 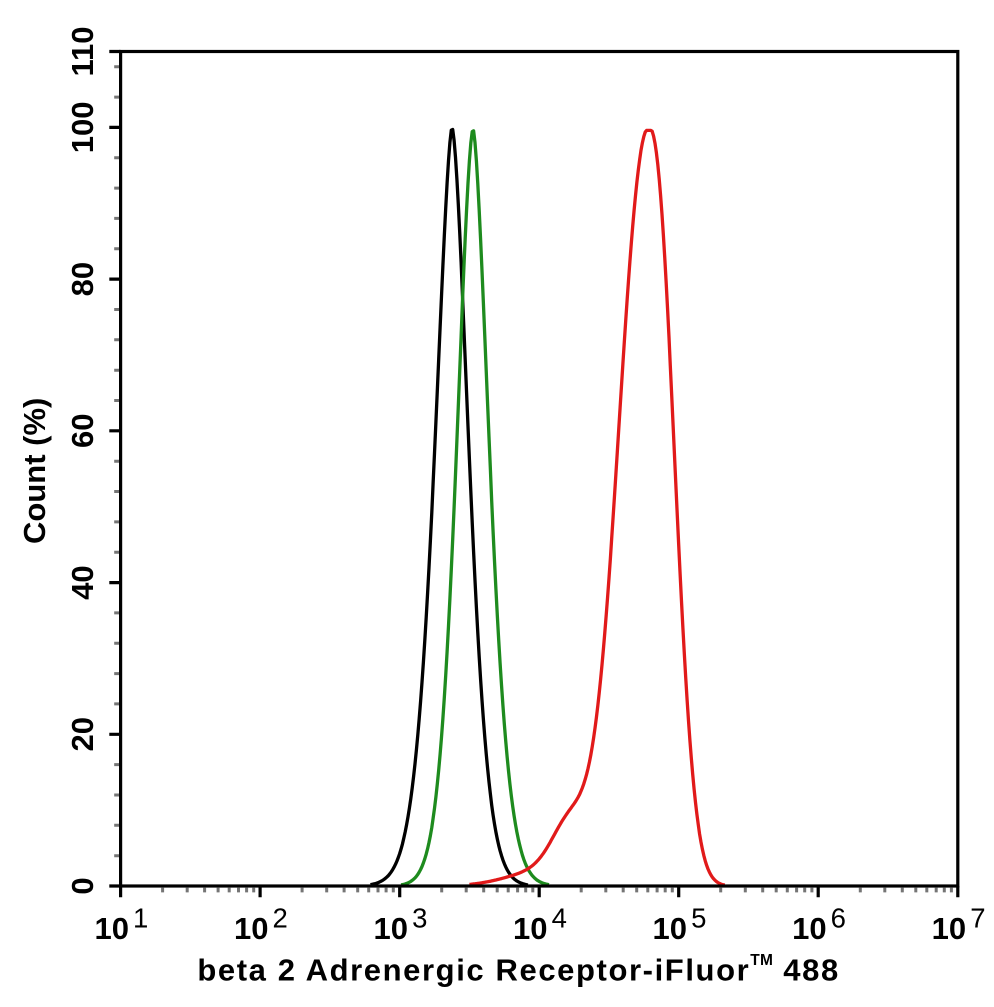 What do you see at coordinates (698, 918) in the screenshot?
I see `svg-text: 5` at bounding box center [698, 918].